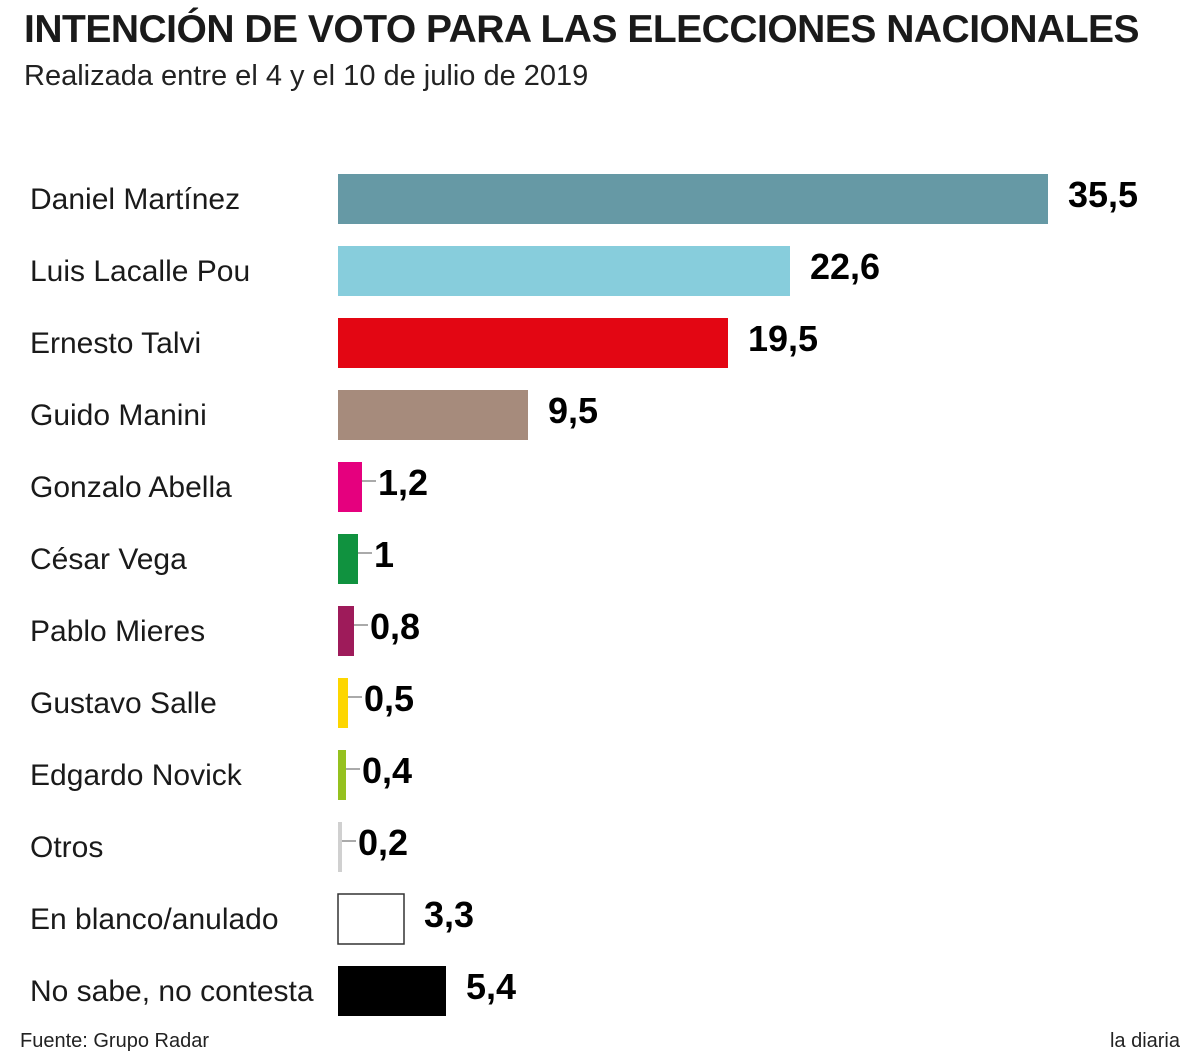 The image size is (1200, 1059). What do you see at coordinates (350, 487) in the screenshot?
I see `bar-gonzalo-abella` at bounding box center [350, 487].